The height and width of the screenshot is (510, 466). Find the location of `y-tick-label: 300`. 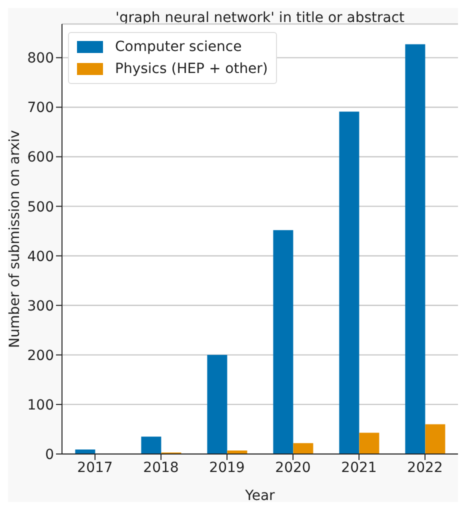

y-tick-label: 300 is located at coordinates (40, 306).